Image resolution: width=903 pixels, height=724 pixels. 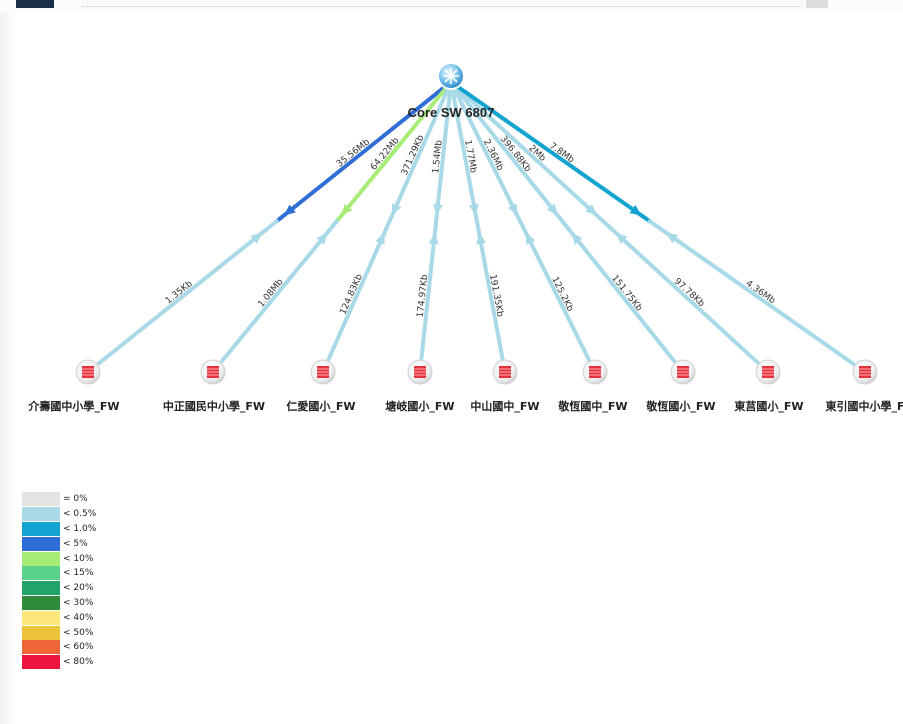 I want to click on left-edge-shadow, so click(x=9, y=368).